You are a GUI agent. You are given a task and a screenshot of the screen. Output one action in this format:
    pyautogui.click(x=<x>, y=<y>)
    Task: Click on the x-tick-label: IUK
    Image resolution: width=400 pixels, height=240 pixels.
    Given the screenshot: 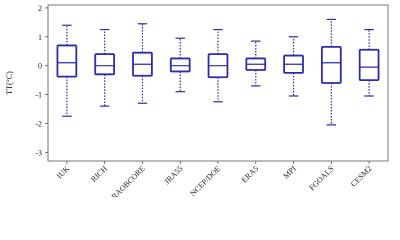 What is the action you would take?
    pyautogui.click(x=63, y=172)
    